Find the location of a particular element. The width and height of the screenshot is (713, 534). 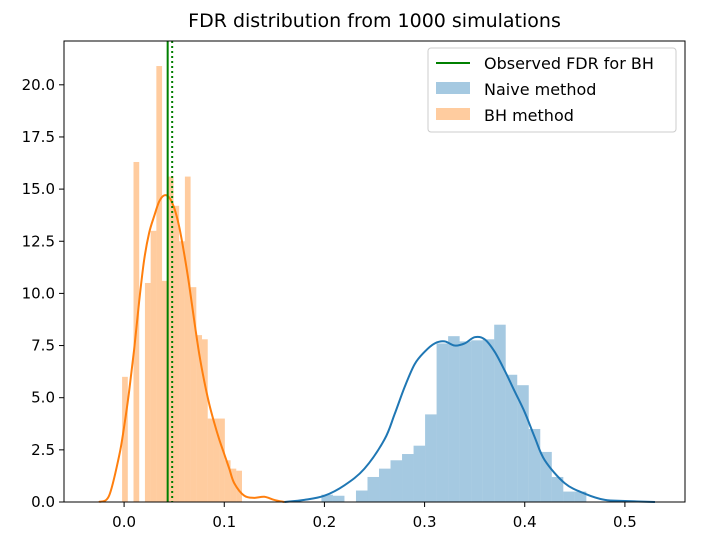

x-axis: 0.0 0.1 0.2 0.3 0.4 0.5 is located at coordinates (374, 516).